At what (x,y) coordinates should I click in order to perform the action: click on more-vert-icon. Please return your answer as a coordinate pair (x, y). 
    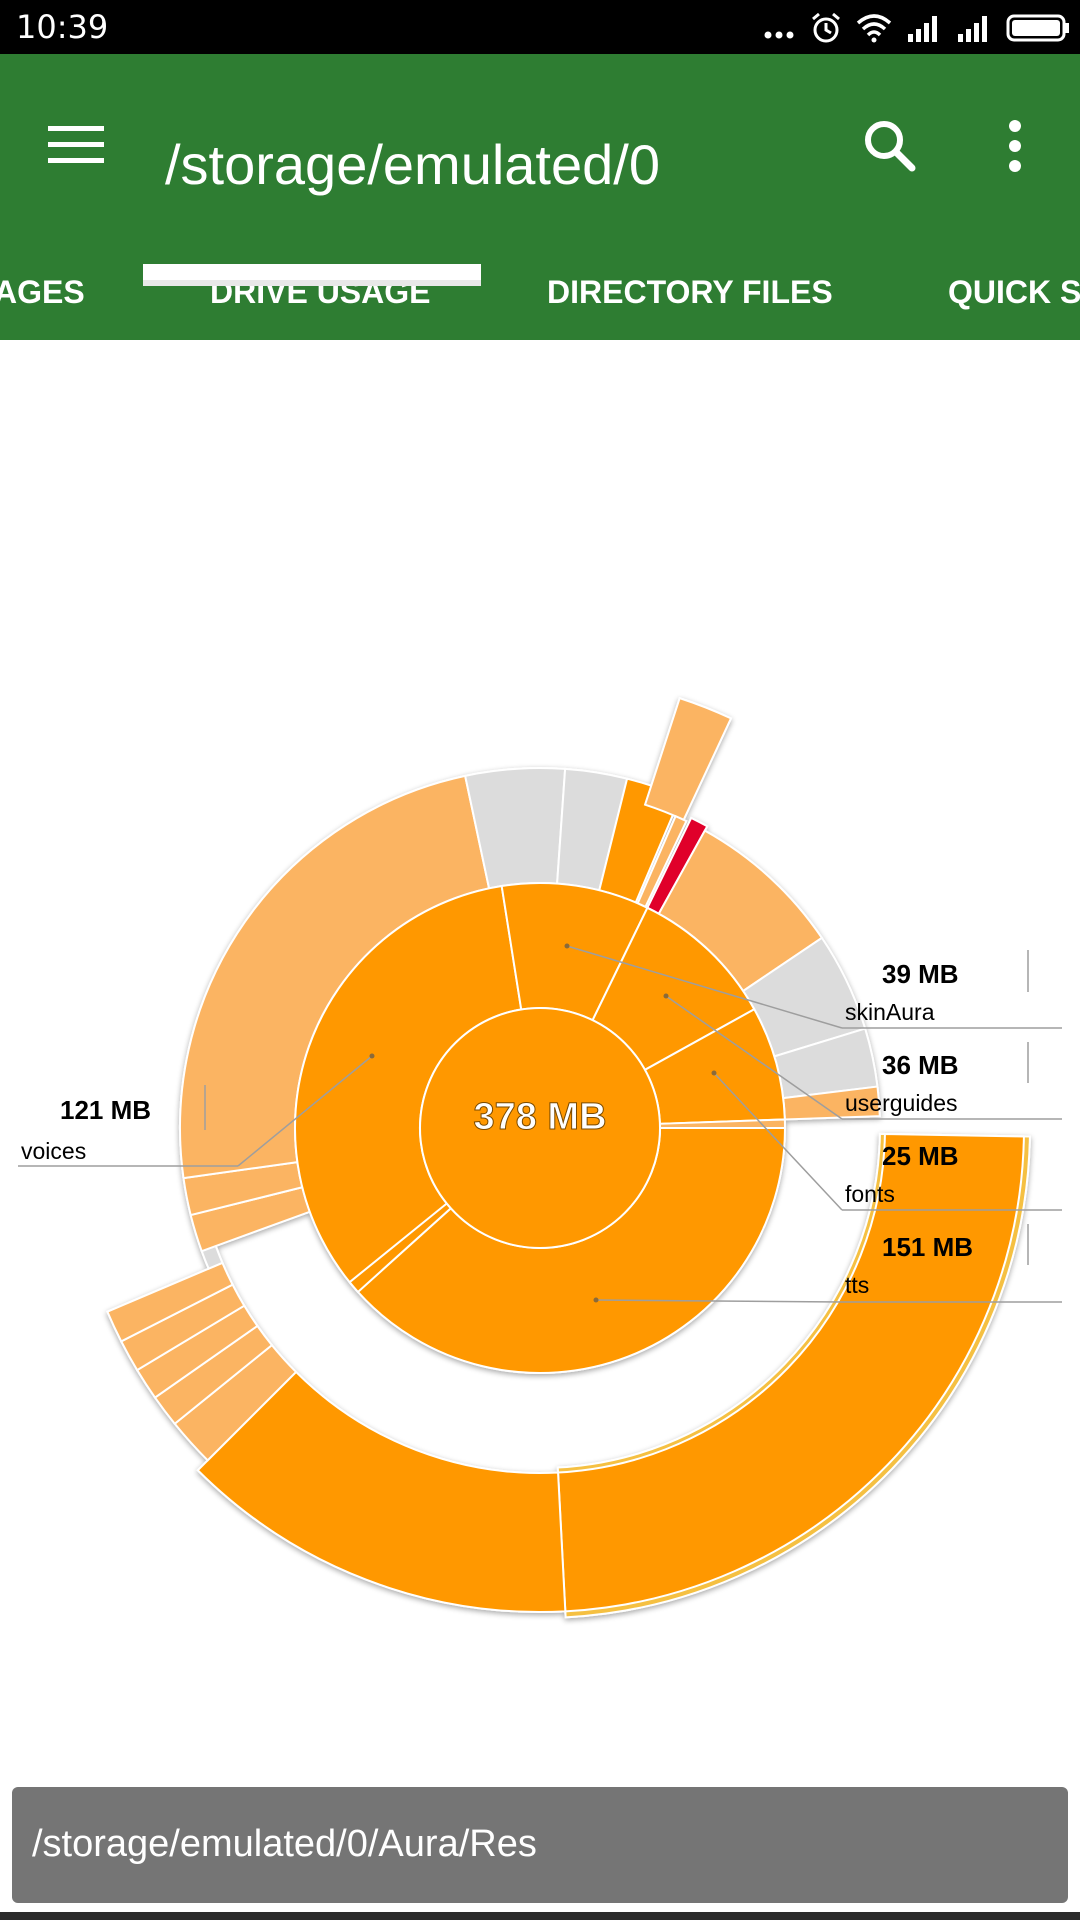
    Looking at the image, I should click on (1015, 146).